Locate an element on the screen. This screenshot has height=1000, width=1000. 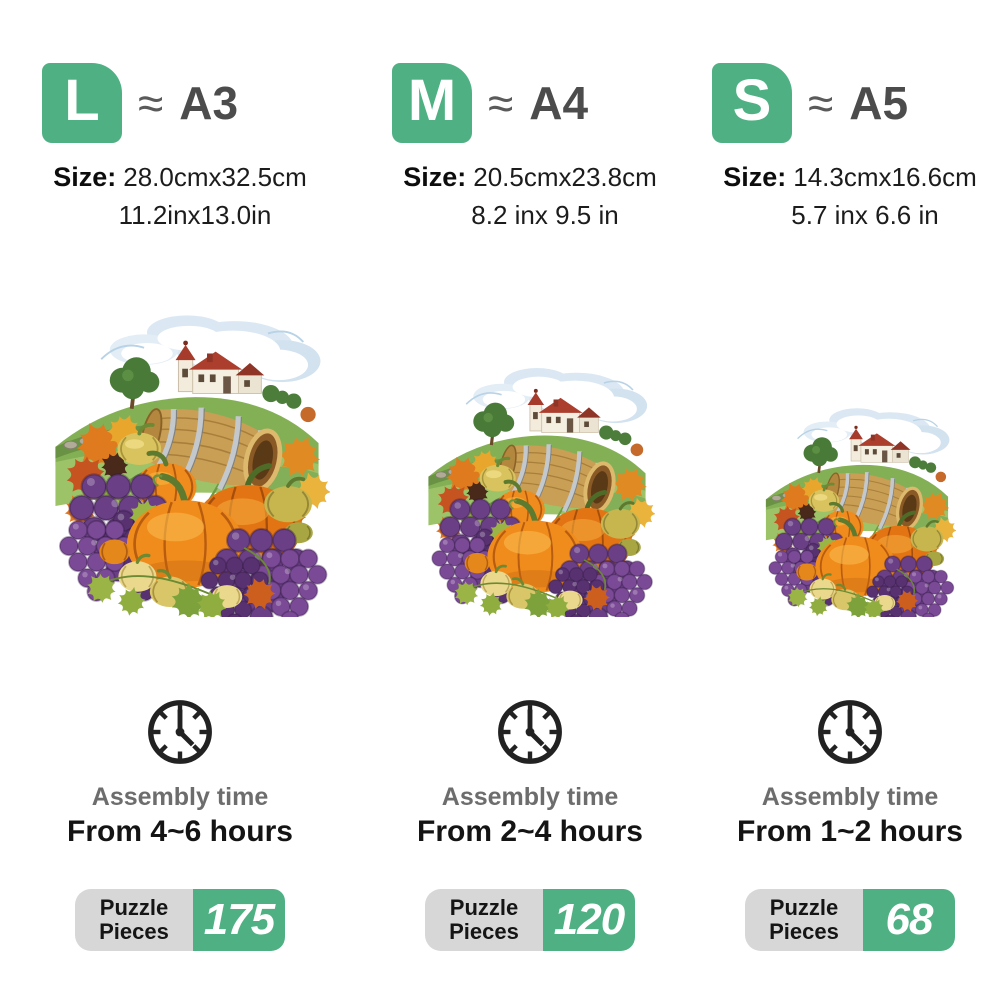
size-cm-value: 20.5cmx23.8cm is located at coordinates (565, 177).